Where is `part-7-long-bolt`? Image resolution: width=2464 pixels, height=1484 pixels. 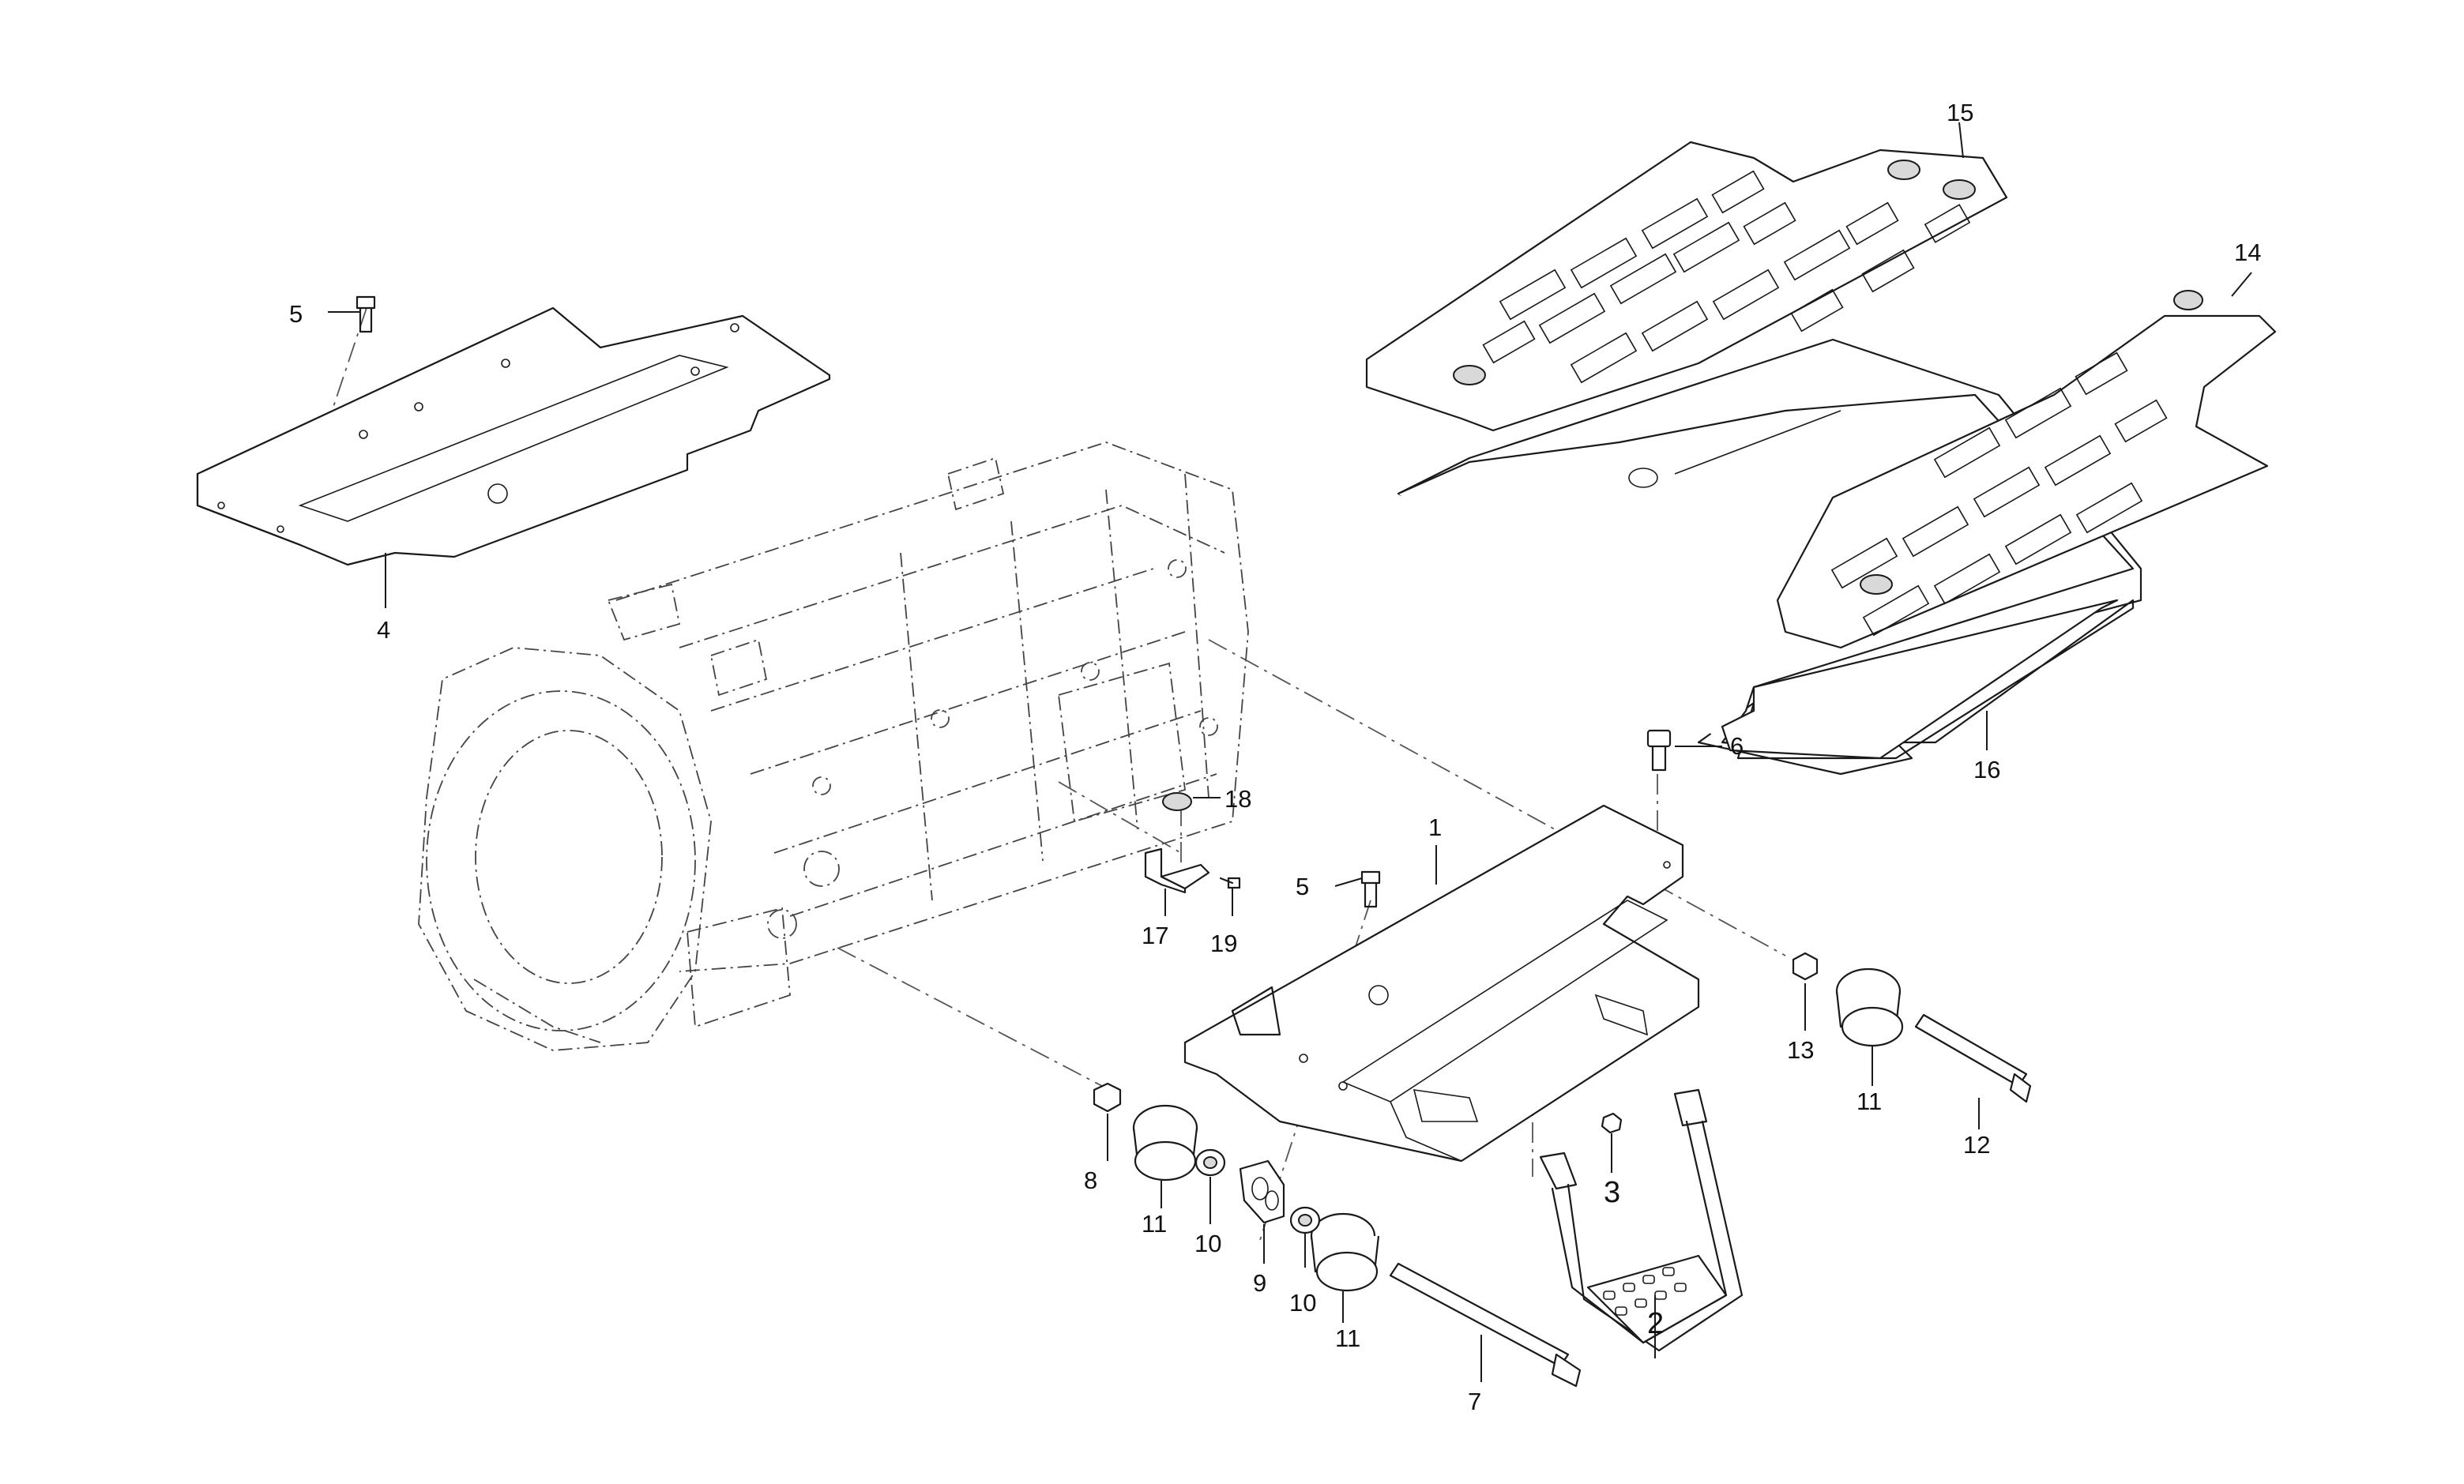 part-7-long-bolt is located at coordinates (1486, 1325).